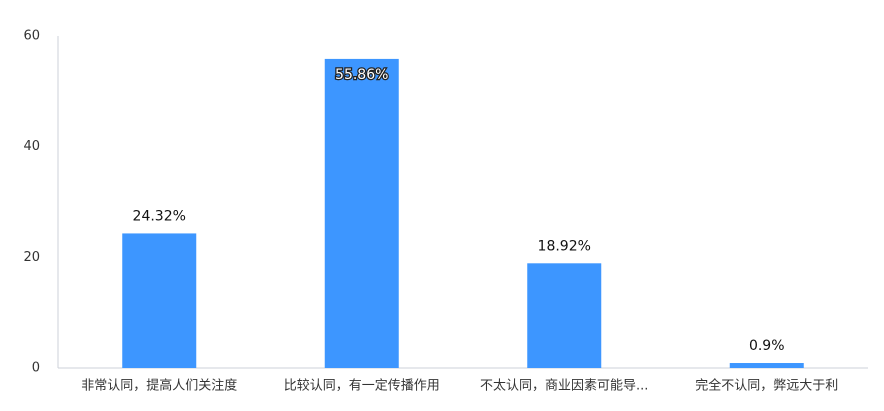 The width and height of the screenshot is (884, 411). Describe the element at coordinates (159, 216) in the screenshot. I see `value-label: 24.32%` at that location.